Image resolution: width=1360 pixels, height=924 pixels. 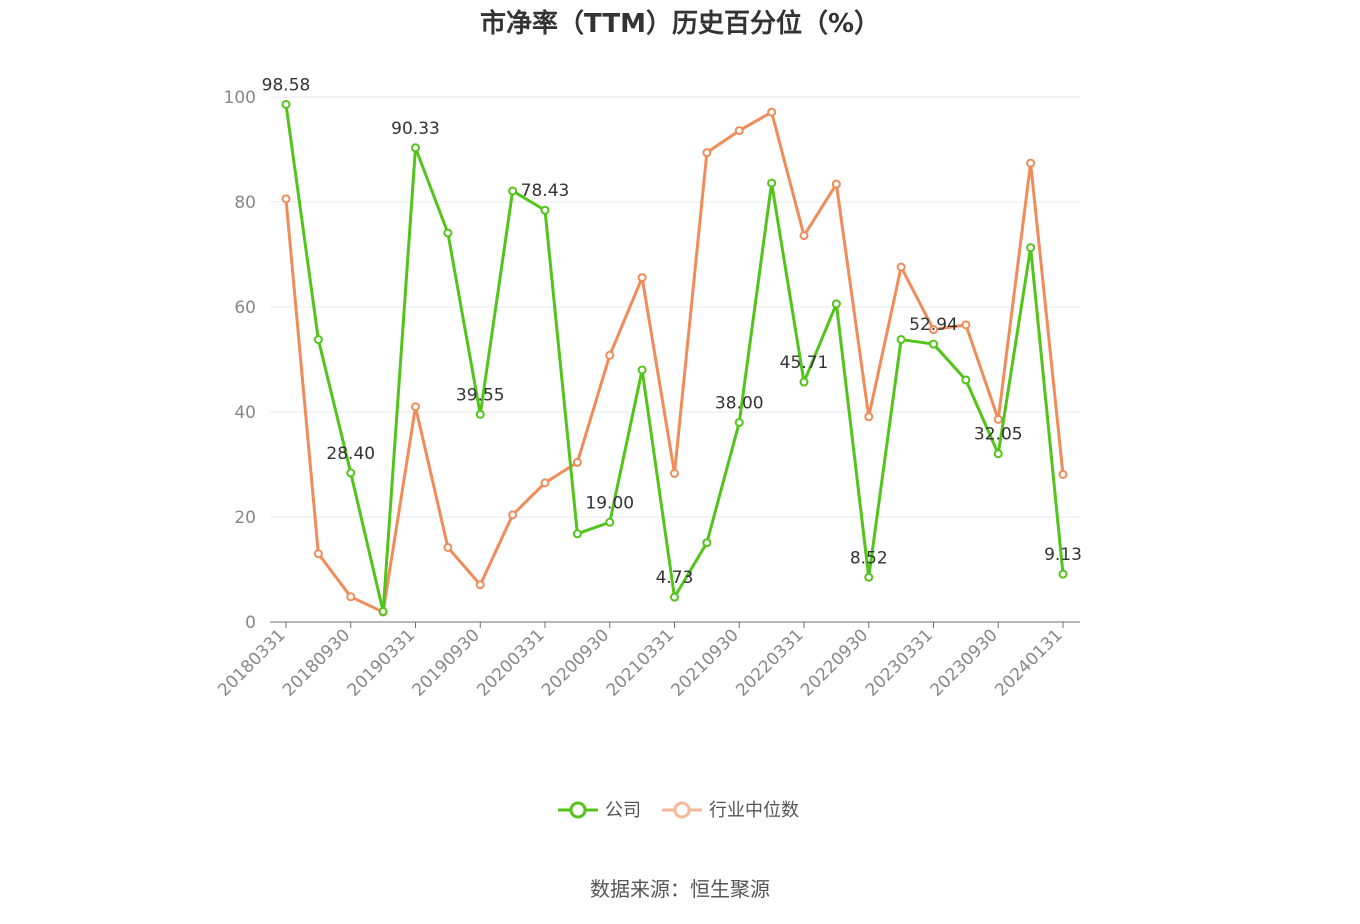 I want to click on data-label: 52.94, so click(x=933, y=325).